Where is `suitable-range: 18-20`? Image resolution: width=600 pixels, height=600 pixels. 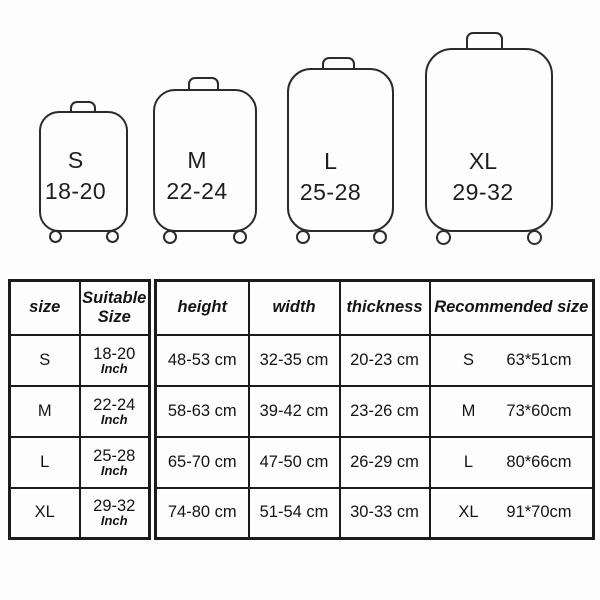 suitable-range: 18-20 is located at coordinates (114, 353).